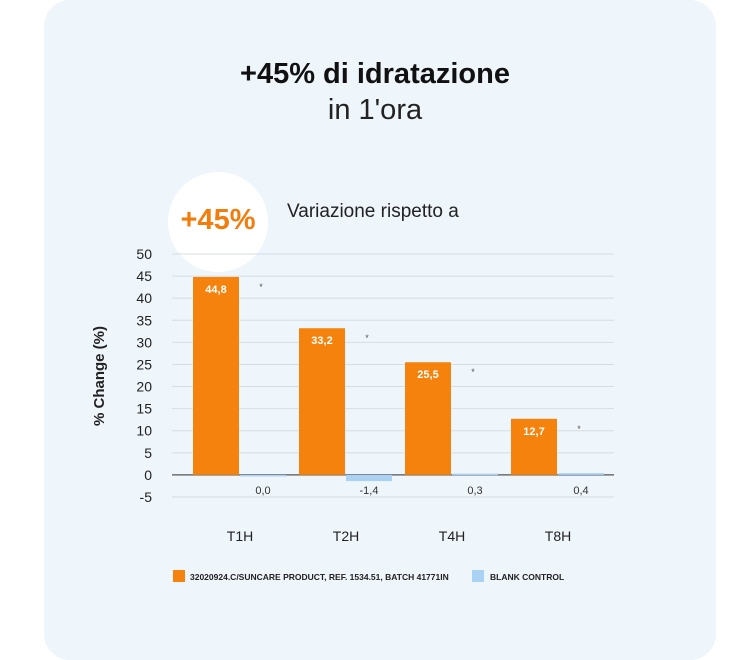 The image size is (750, 660). What do you see at coordinates (144, 342) in the screenshot?
I see `y-tick-label: 30` at bounding box center [144, 342].